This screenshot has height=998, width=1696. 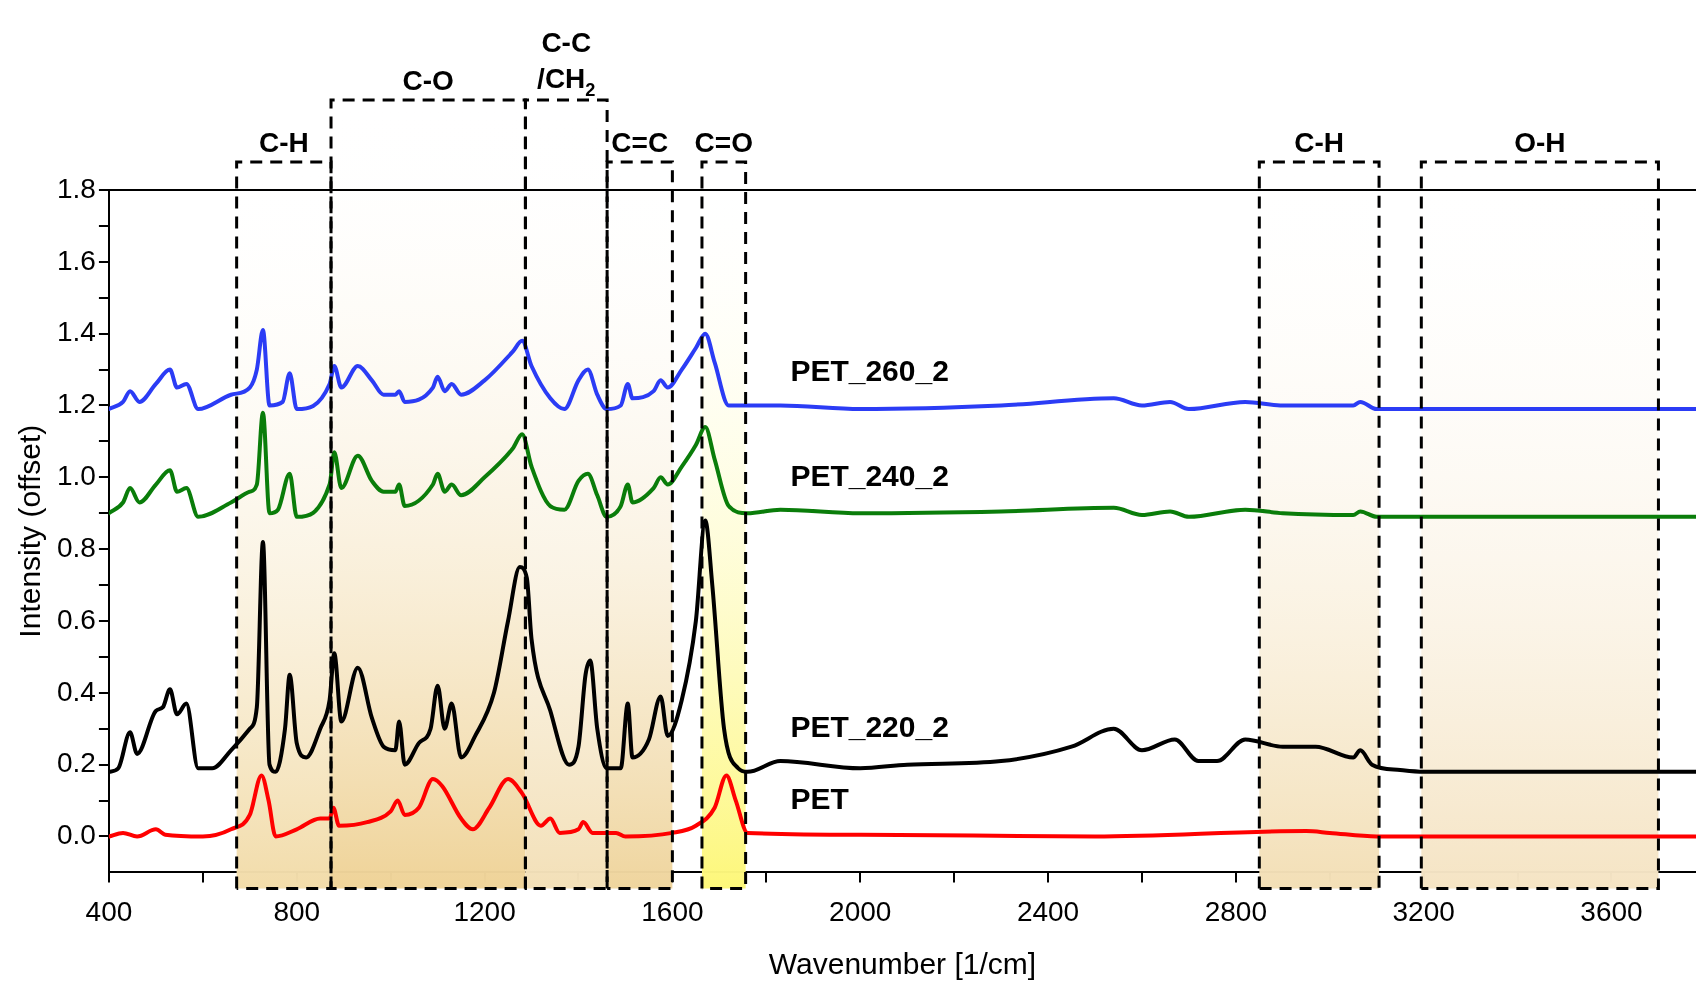 I want to click on x-tick-label: 3600, so click(x=1611, y=911).